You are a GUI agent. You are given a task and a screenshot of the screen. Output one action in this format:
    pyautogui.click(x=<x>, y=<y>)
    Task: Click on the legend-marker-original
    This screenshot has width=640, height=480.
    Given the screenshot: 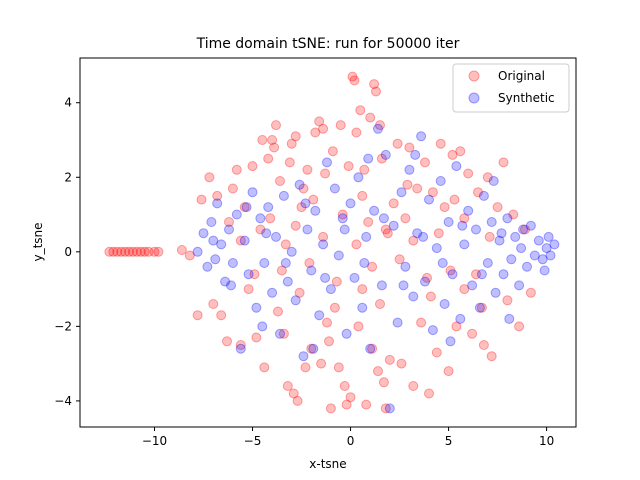 What is the action you would take?
    pyautogui.click(x=474, y=76)
    